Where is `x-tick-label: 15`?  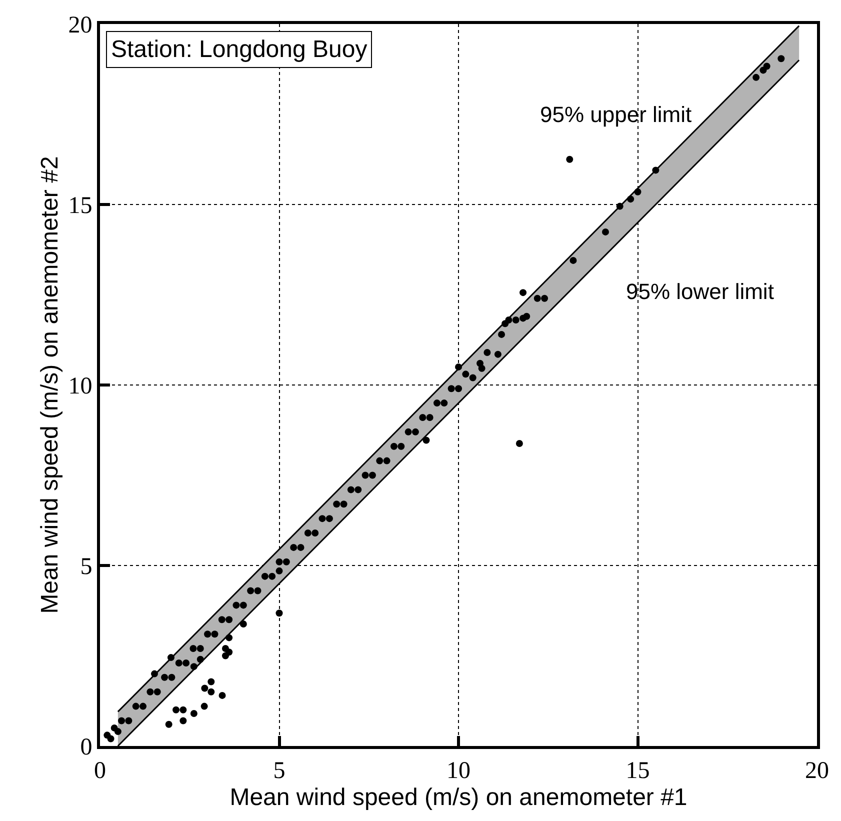 x-tick-label: 15 is located at coordinates (638, 771).